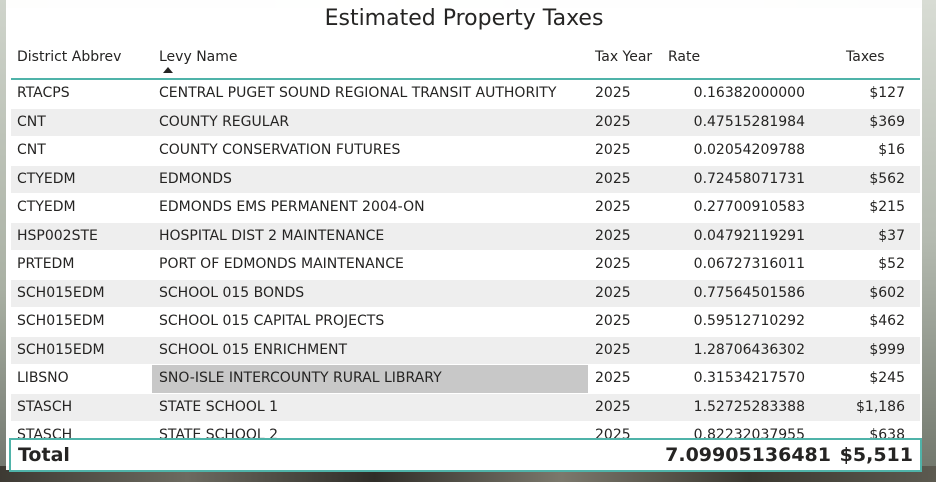 Image resolution: width=936 pixels, height=482 pixels. What do you see at coordinates (749, 121) in the screenshot?
I see `cell-rate: 0.47515281984` at bounding box center [749, 121].